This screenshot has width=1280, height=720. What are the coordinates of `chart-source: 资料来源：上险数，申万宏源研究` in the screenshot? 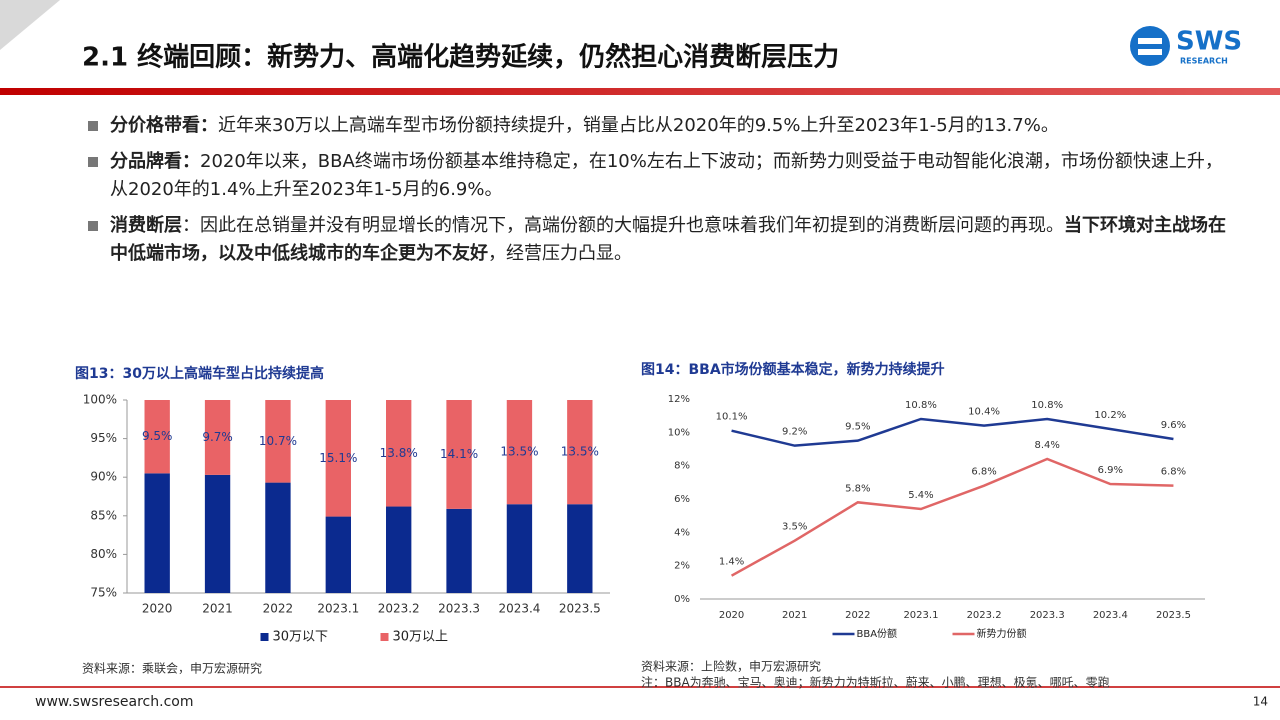 It's located at (731, 666).